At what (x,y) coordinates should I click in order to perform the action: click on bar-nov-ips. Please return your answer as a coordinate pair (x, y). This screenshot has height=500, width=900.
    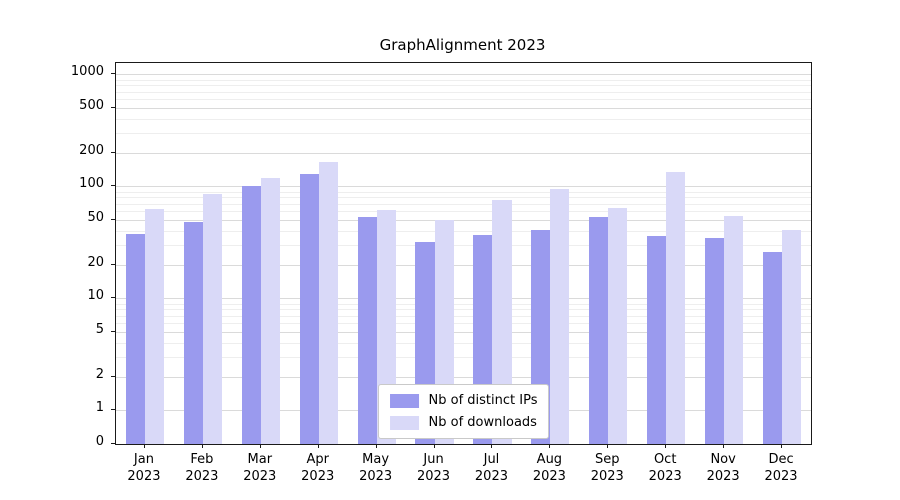
    Looking at the image, I should click on (715, 340).